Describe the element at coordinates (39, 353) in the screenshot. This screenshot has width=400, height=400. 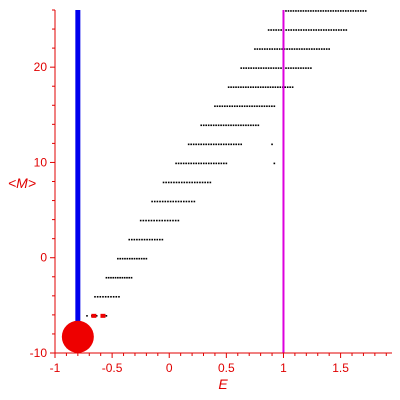
I see `y-tick-label: -10` at that location.